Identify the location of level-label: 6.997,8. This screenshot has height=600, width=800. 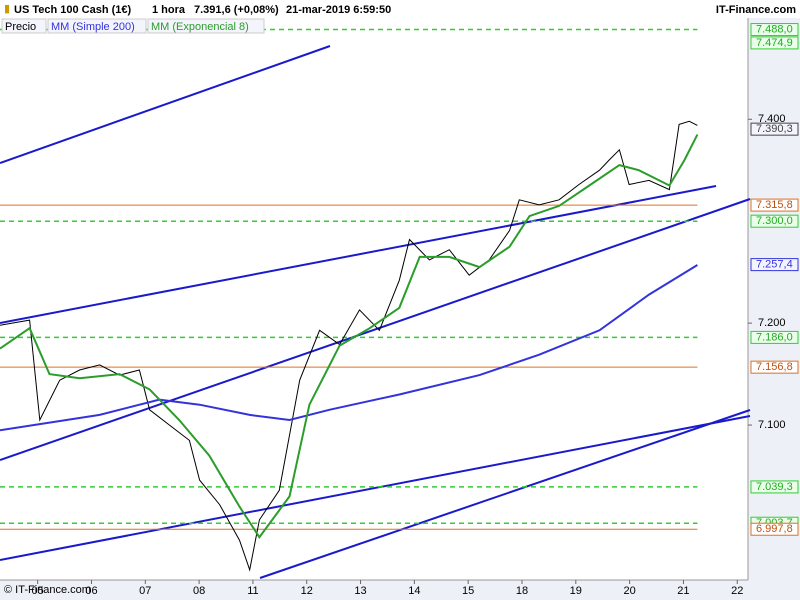
(774, 529).